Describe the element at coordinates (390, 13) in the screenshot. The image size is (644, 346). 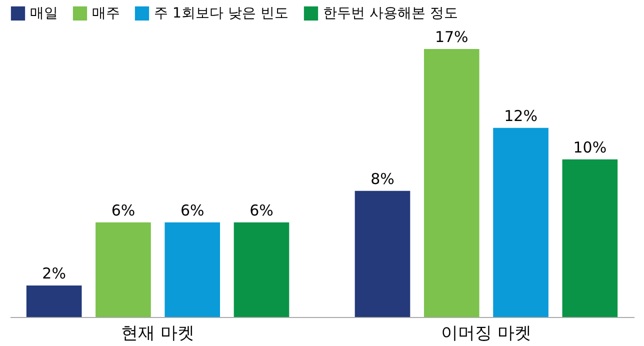
I see `legend-label: 한두번 사용해본 정도` at that location.